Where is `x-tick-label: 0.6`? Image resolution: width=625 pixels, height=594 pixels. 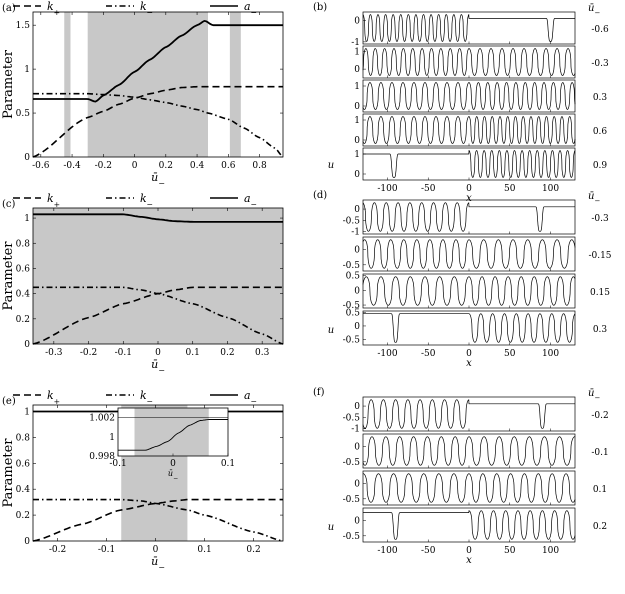
x-tick-label: 0.6 is located at coordinates (228, 166).